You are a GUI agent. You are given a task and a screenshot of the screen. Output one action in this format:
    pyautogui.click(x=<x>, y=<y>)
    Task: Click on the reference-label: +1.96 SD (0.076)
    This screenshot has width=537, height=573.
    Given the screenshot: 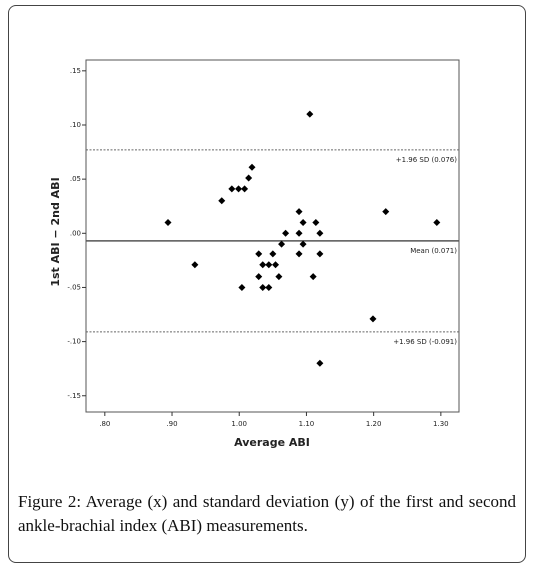 What is the action you would take?
    pyautogui.click(x=427, y=160)
    